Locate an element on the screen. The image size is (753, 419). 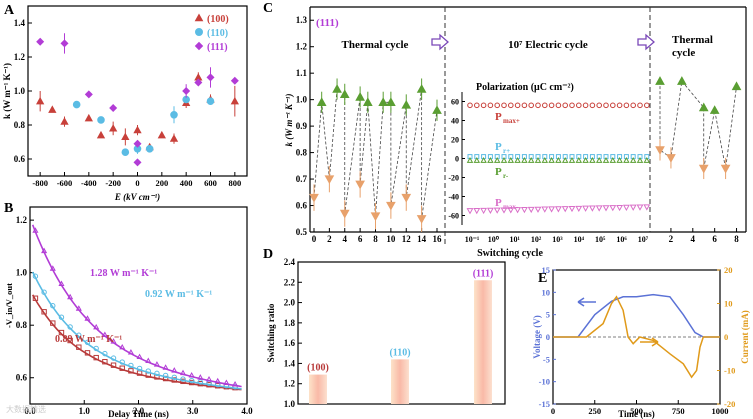
y-tick-label: 0 is located at coordinates (548, 337).